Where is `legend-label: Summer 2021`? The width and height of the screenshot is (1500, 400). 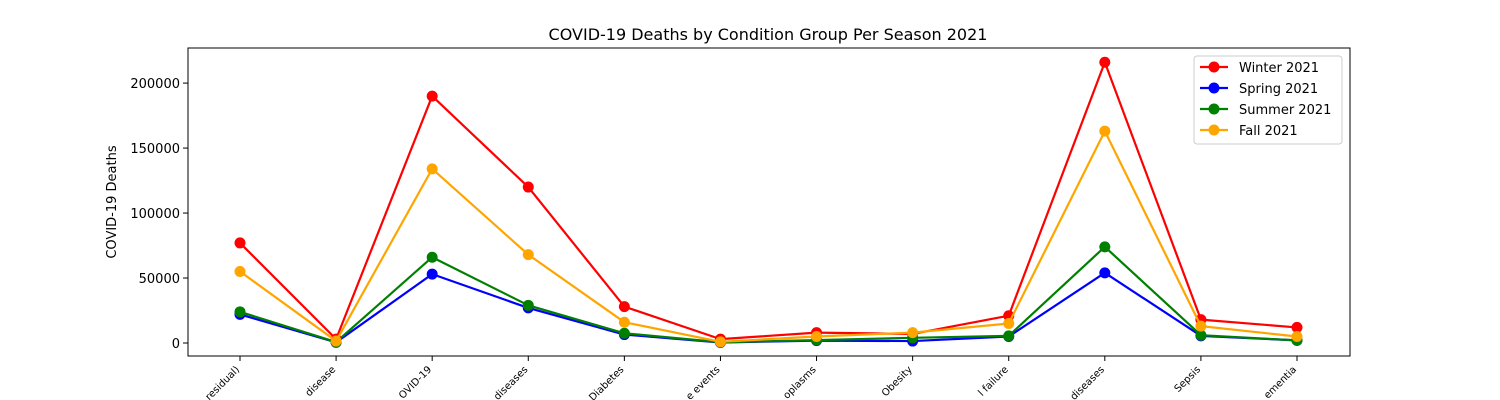 legend-label: Summer 2021 is located at coordinates (1285, 110).